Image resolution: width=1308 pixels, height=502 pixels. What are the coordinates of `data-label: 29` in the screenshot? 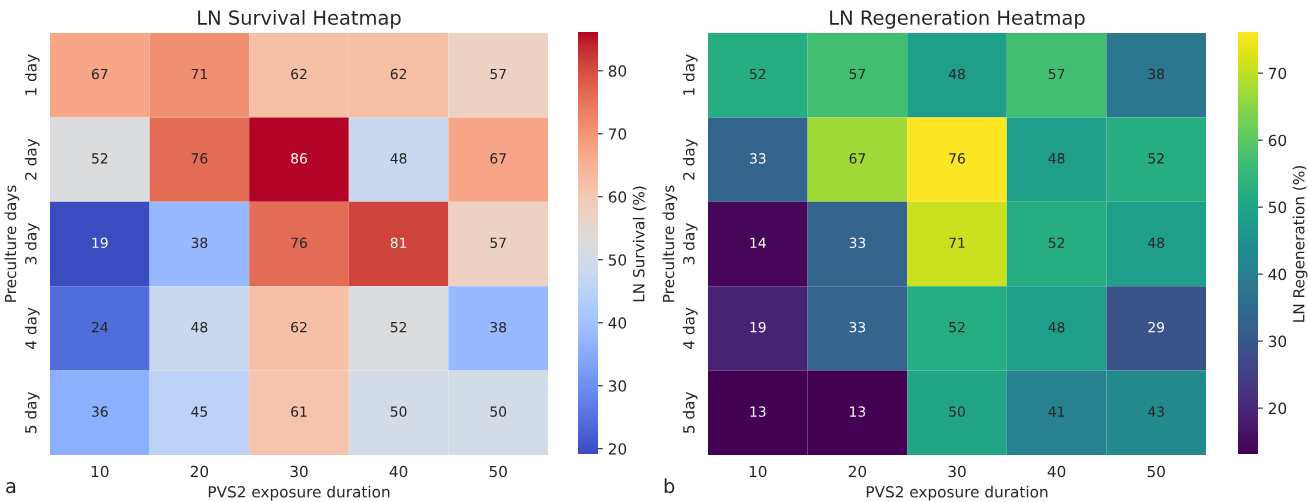 It's located at (1156, 327).